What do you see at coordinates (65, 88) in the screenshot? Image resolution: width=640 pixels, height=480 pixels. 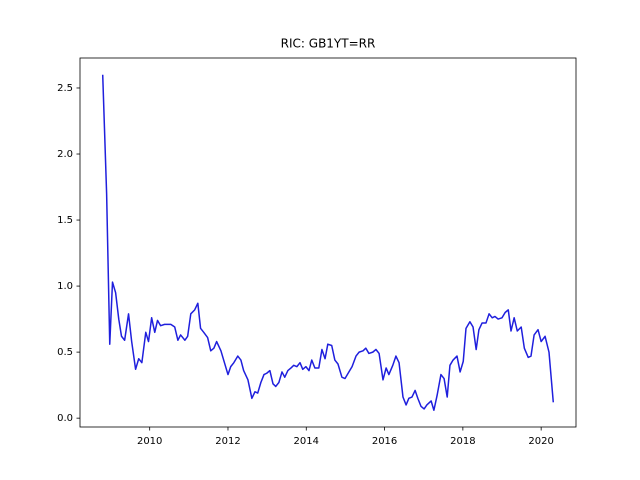 I see `y-tick-label: 2.5` at bounding box center [65, 88].